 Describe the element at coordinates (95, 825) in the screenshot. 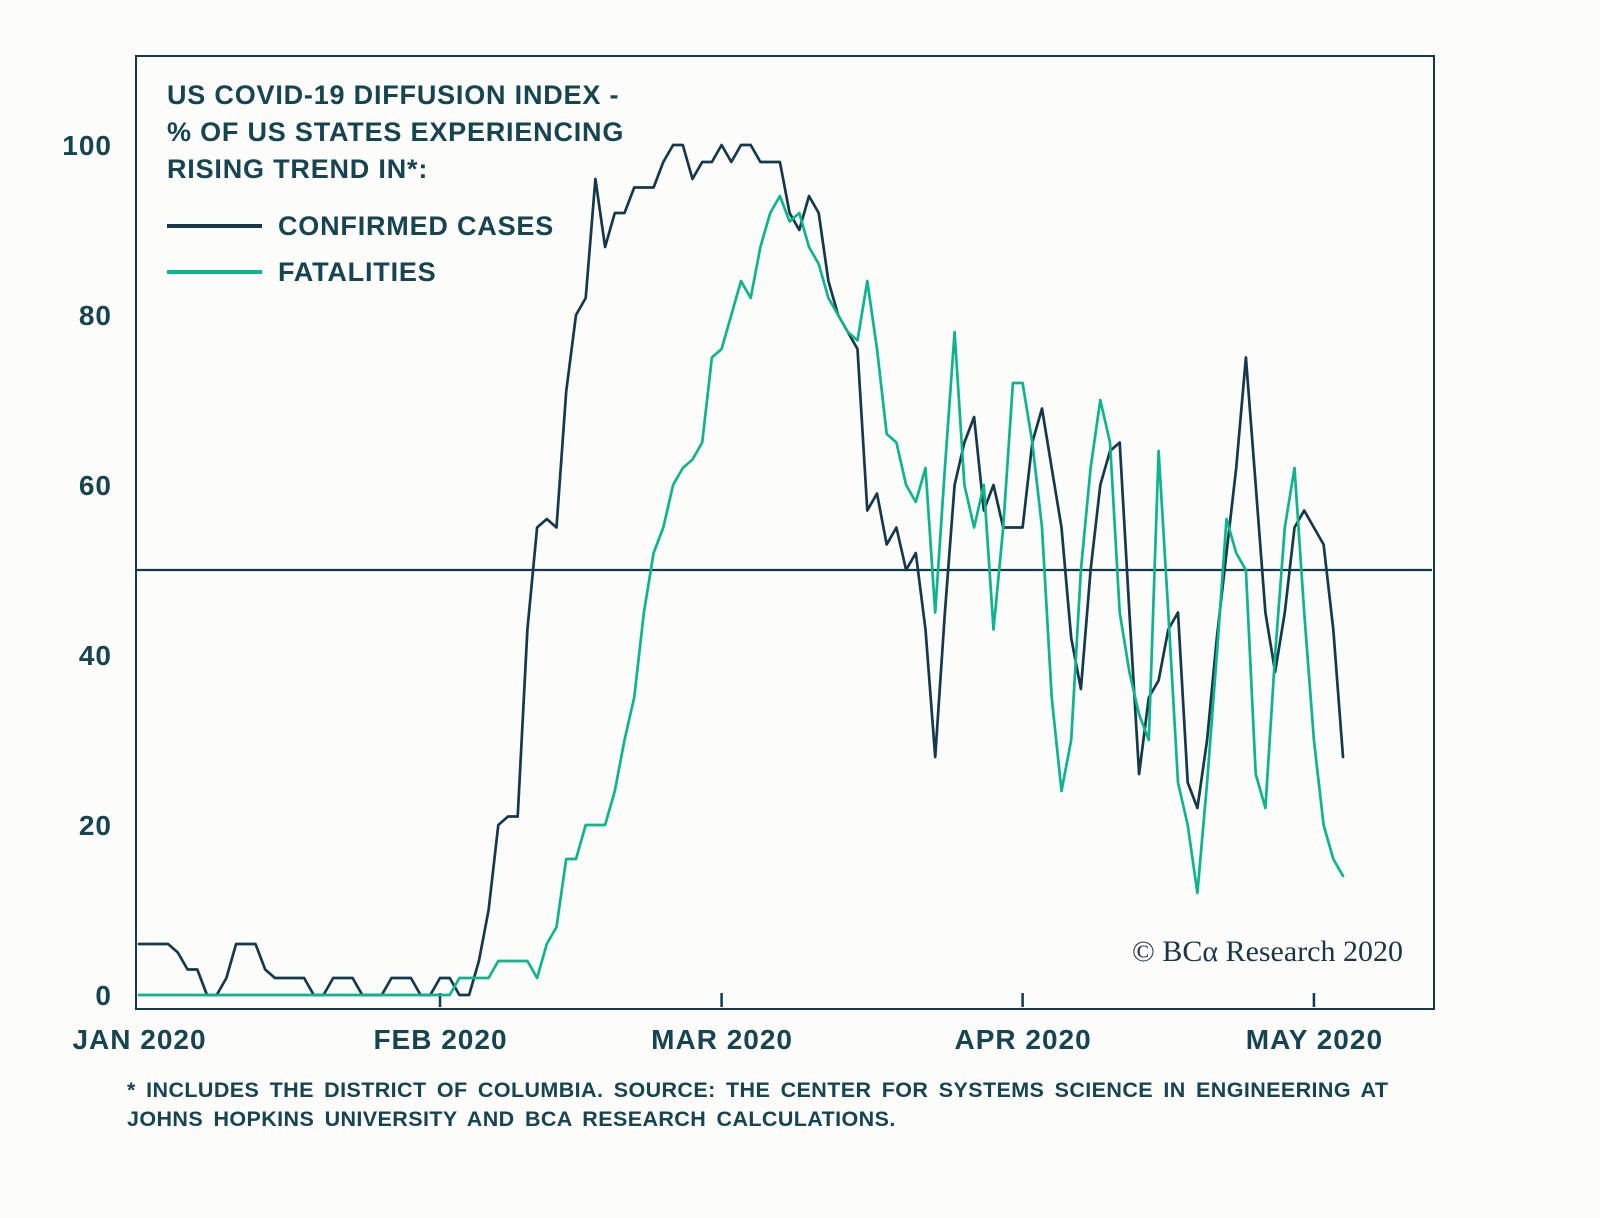

I see `y-tick-label: 20` at that location.